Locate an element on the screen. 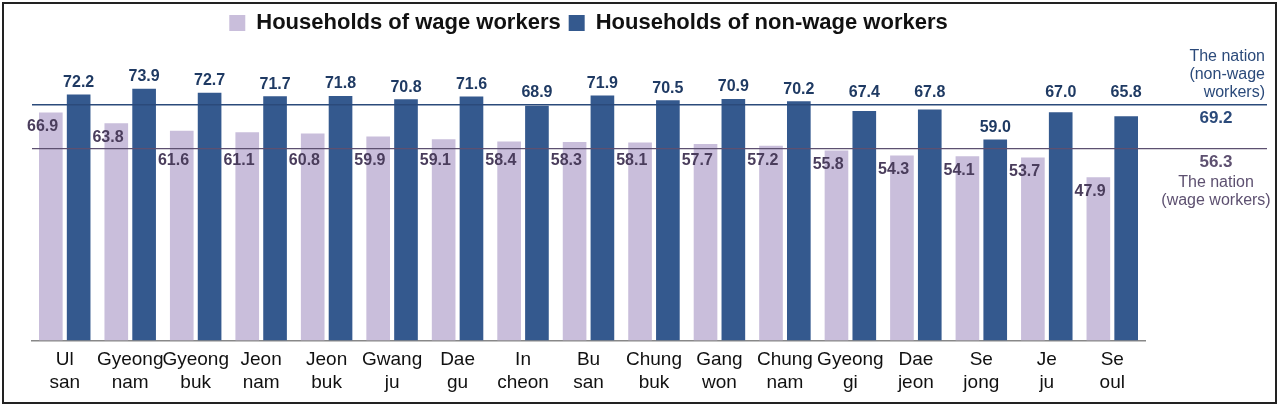  x-tick-label: Gang won is located at coordinates (719, 370).